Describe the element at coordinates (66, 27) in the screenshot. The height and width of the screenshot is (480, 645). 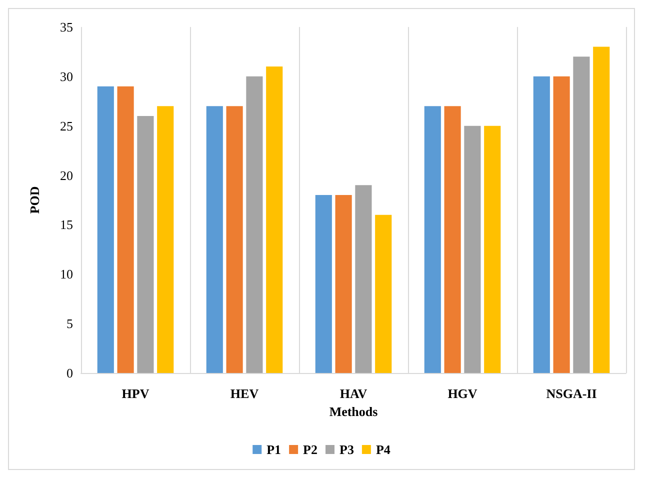
I see `y-tick-label: 35` at that location.